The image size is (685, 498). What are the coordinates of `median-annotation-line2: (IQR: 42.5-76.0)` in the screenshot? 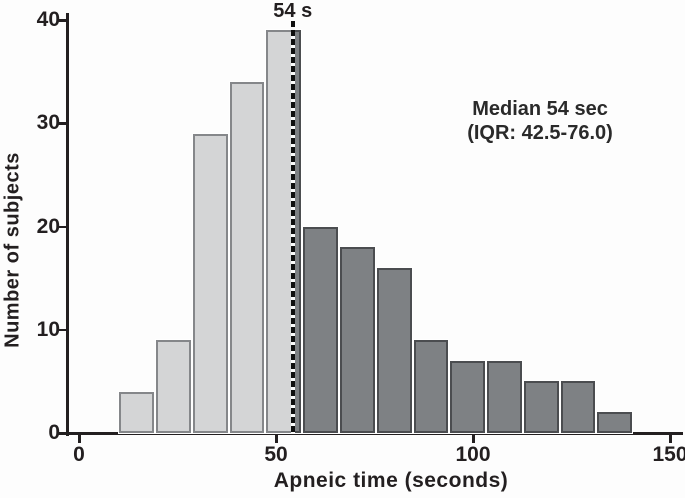 It's located at (540, 133).